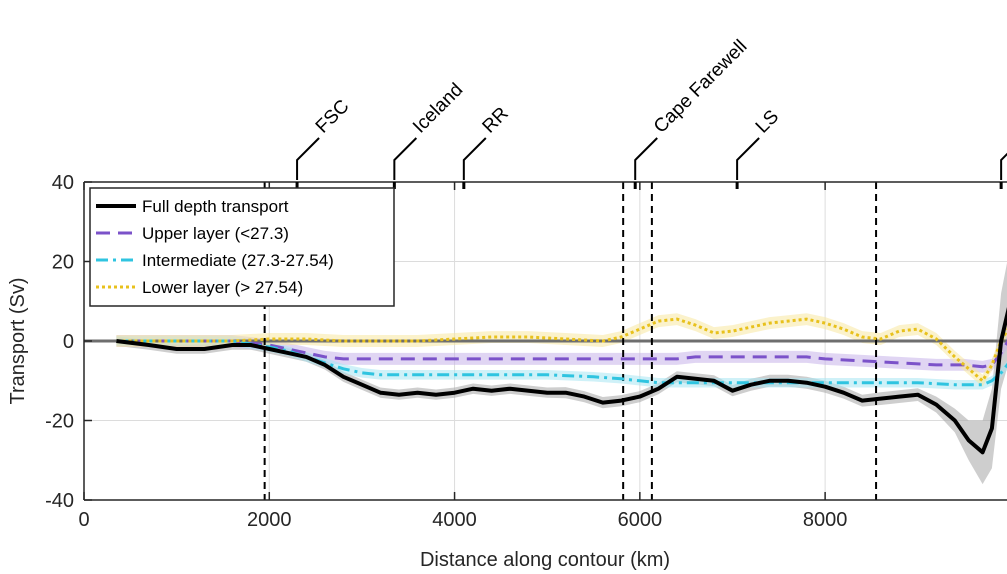 The image size is (1007, 574). What do you see at coordinates (83, 520) in the screenshot?
I see `x-tick-label: 0` at bounding box center [83, 520].